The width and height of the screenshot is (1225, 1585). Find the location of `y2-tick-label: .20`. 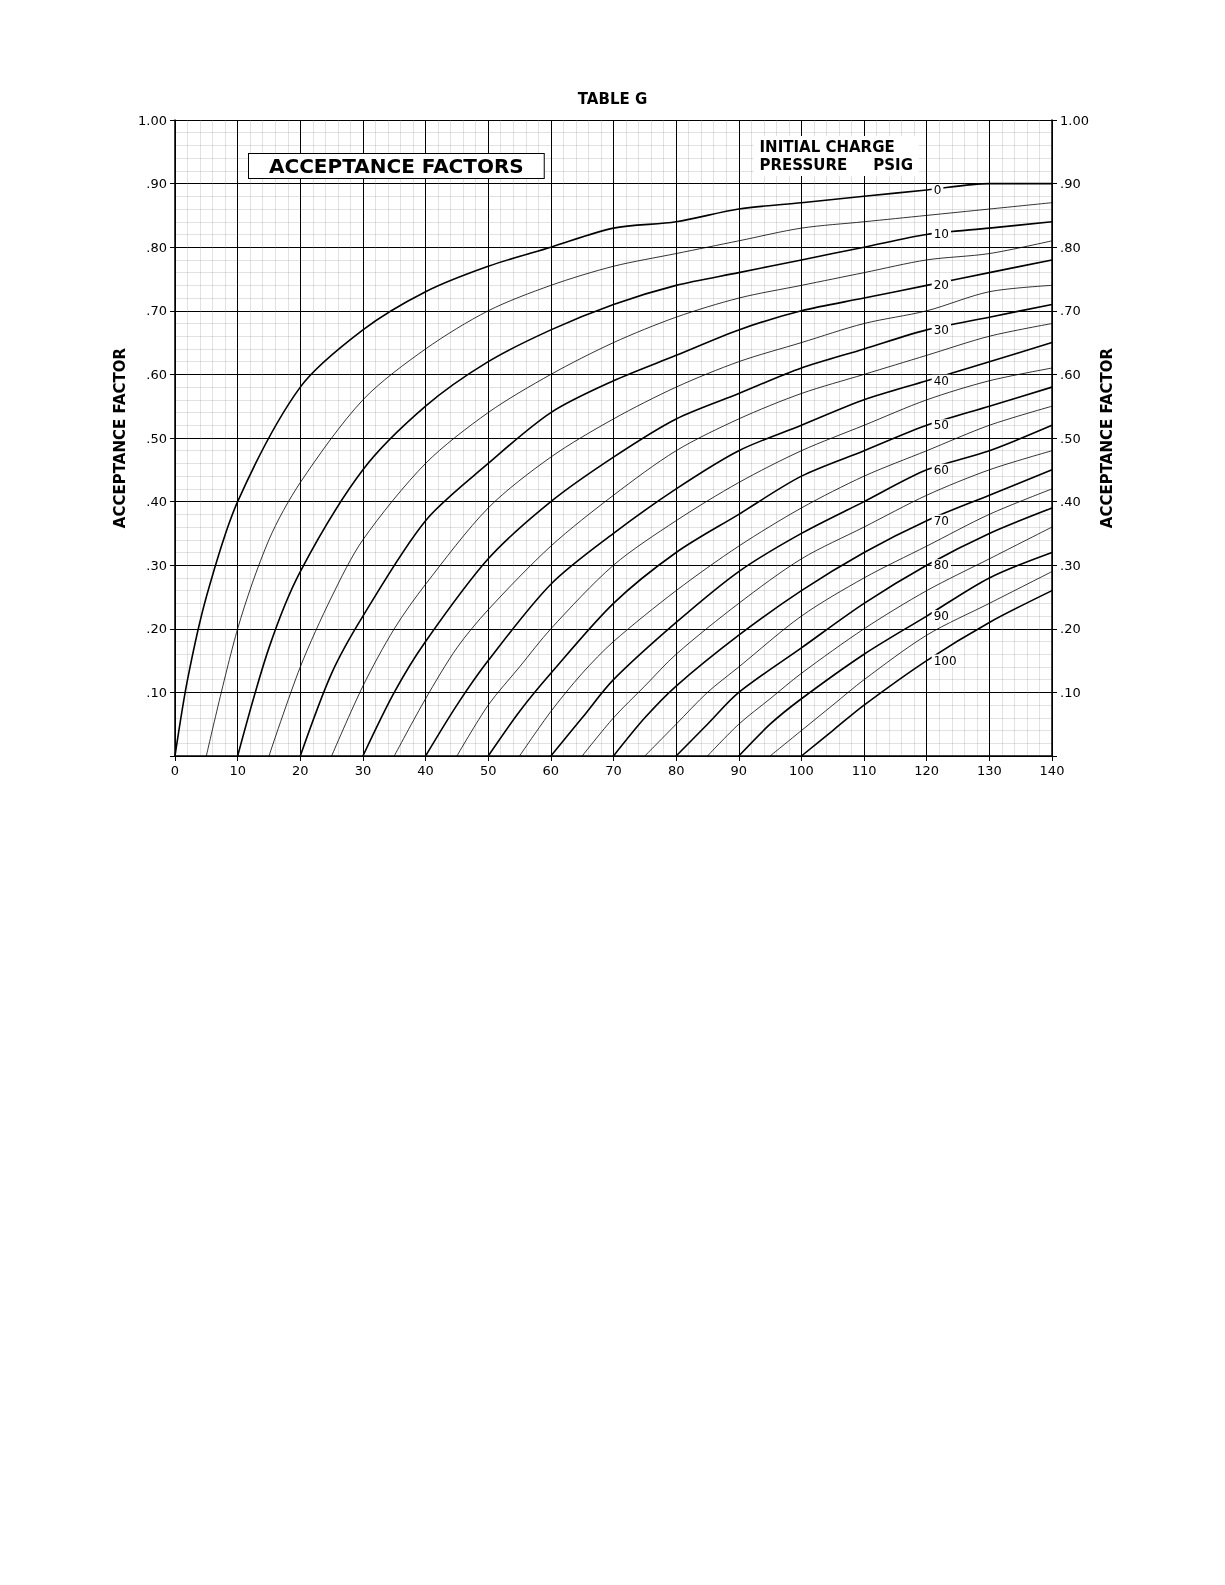

y2-tick-label: .20 is located at coordinates (1070, 629).